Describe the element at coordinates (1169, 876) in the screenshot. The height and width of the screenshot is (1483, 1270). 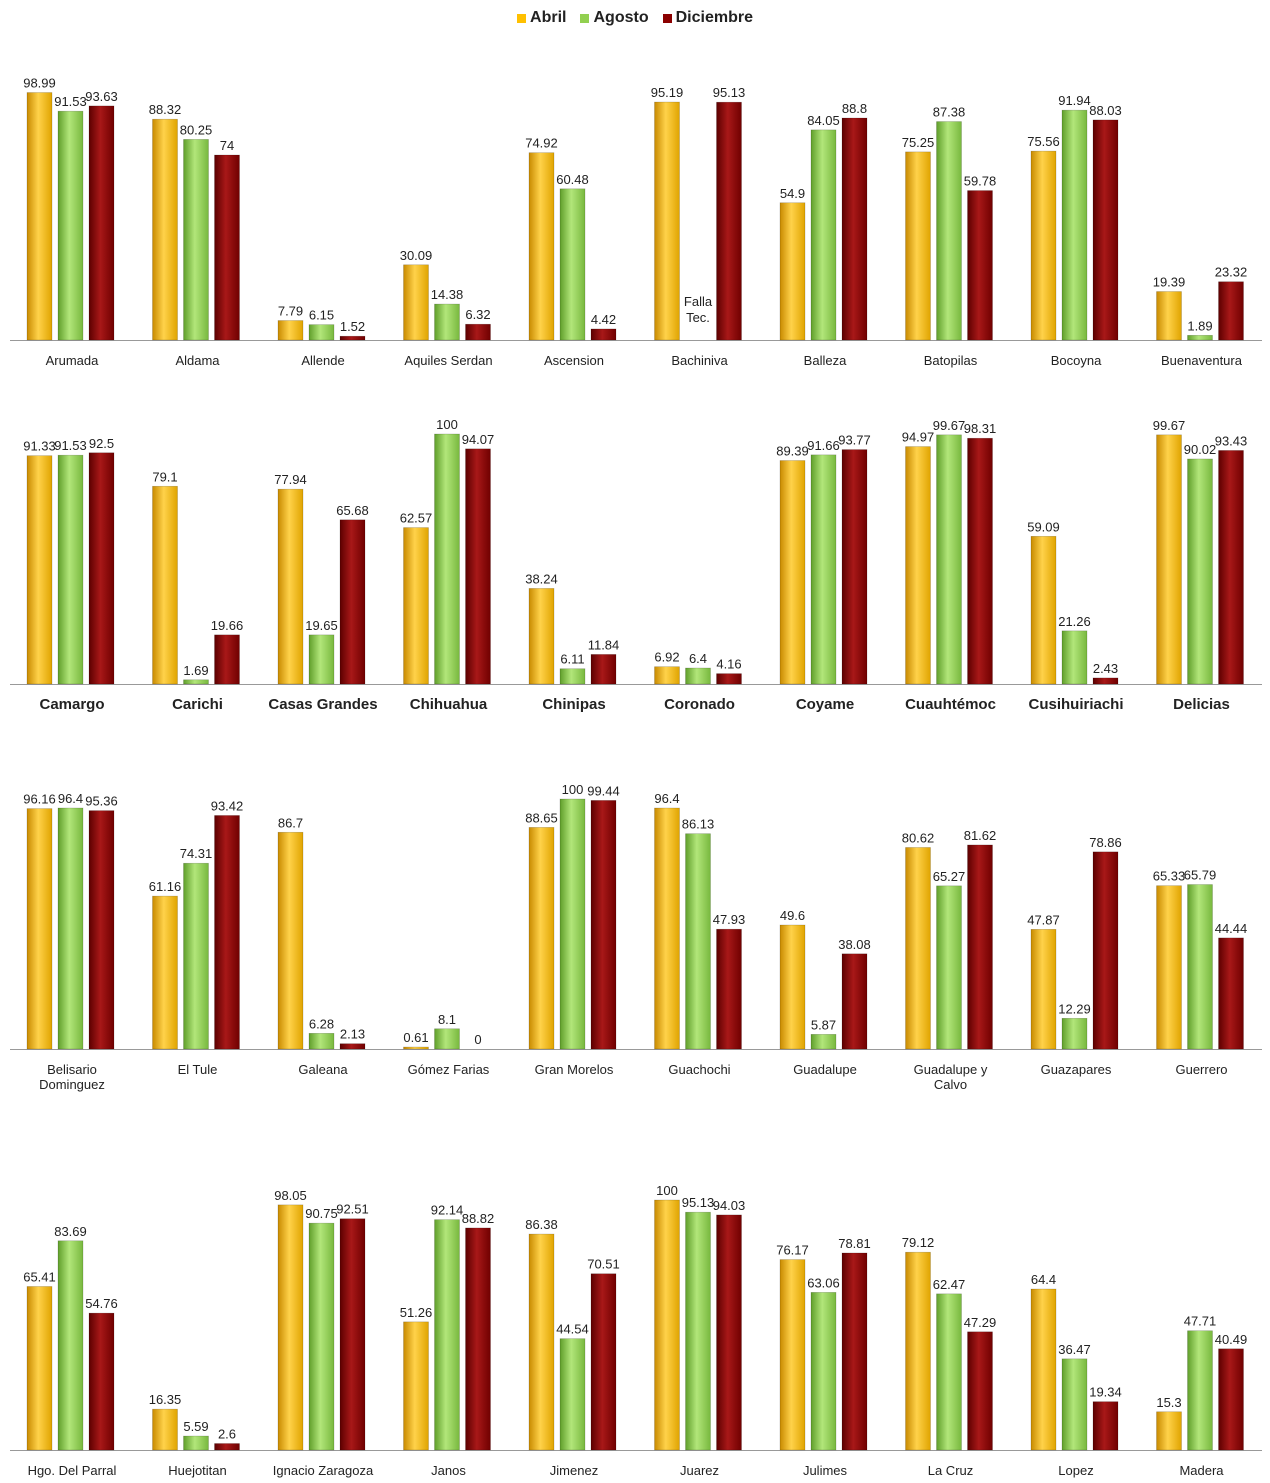
I see `data-label: 65.33` at that location.